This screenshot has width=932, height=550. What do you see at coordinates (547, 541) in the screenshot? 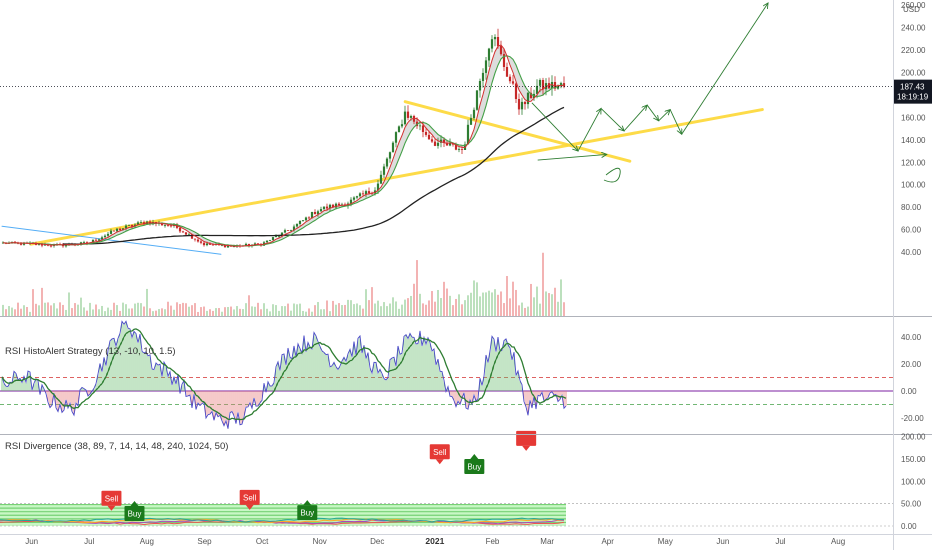
I see `x-tick-label: Mar` at bounding box center [547, 541].